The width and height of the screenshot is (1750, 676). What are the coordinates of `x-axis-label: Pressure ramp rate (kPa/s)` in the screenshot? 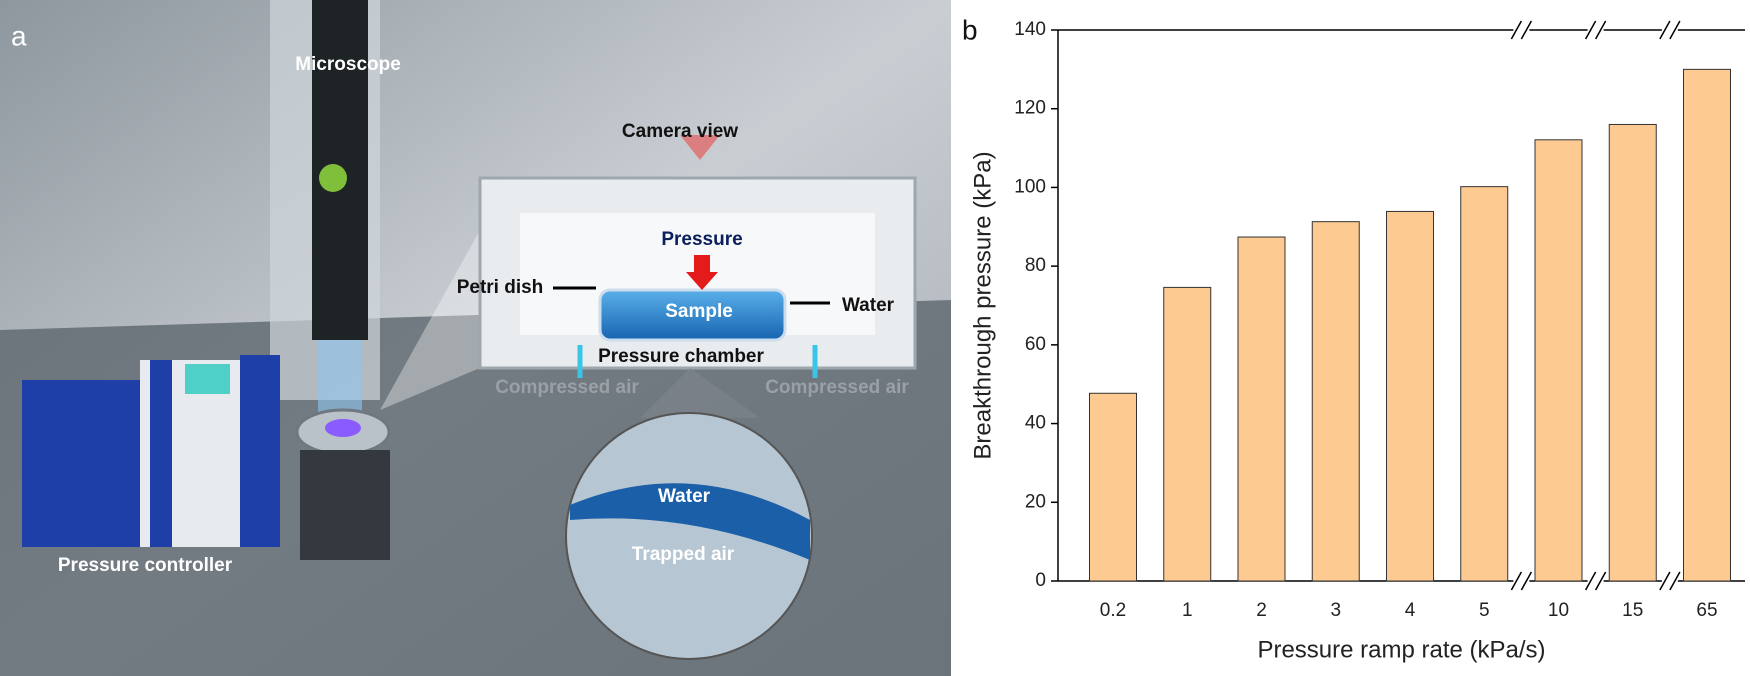 It's located at (1401, 649).